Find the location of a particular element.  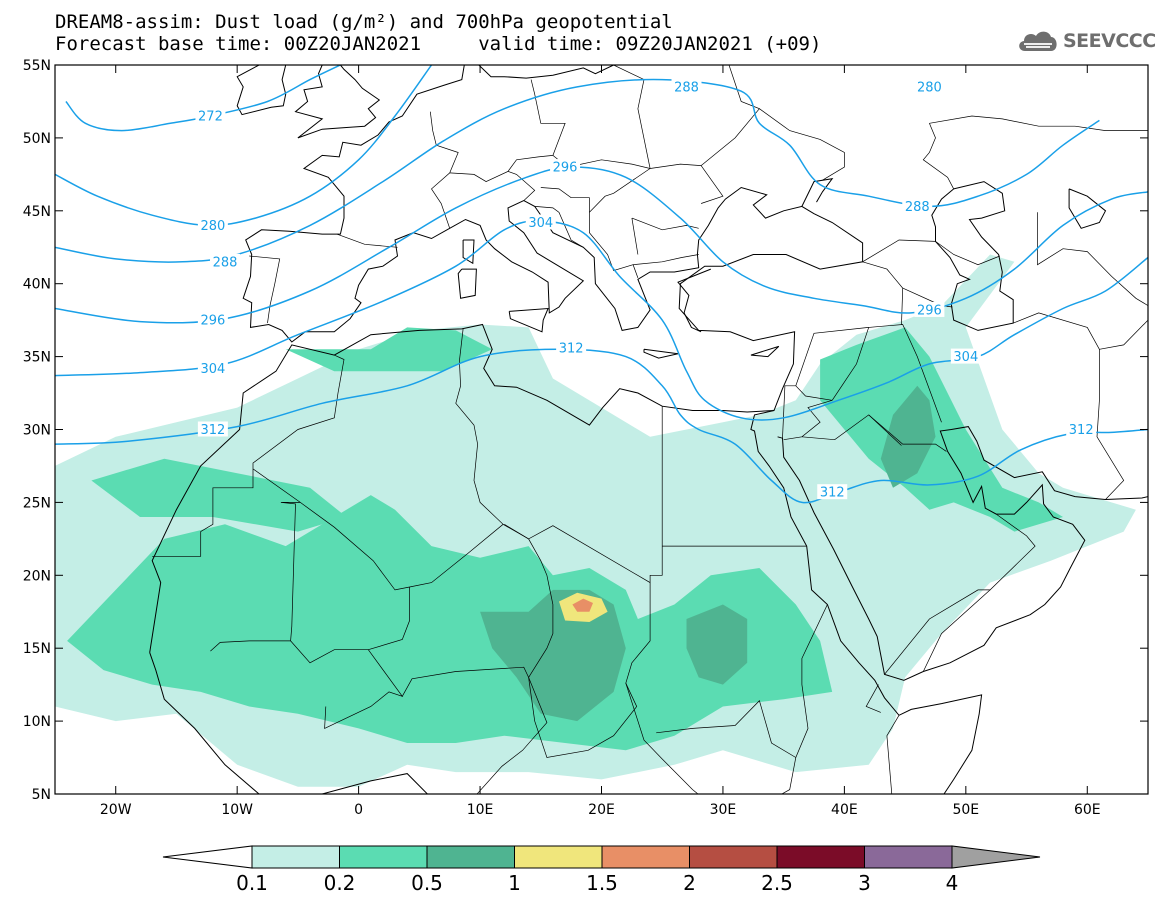

colorbar-label: 3 is located at coordinates (864, 883).